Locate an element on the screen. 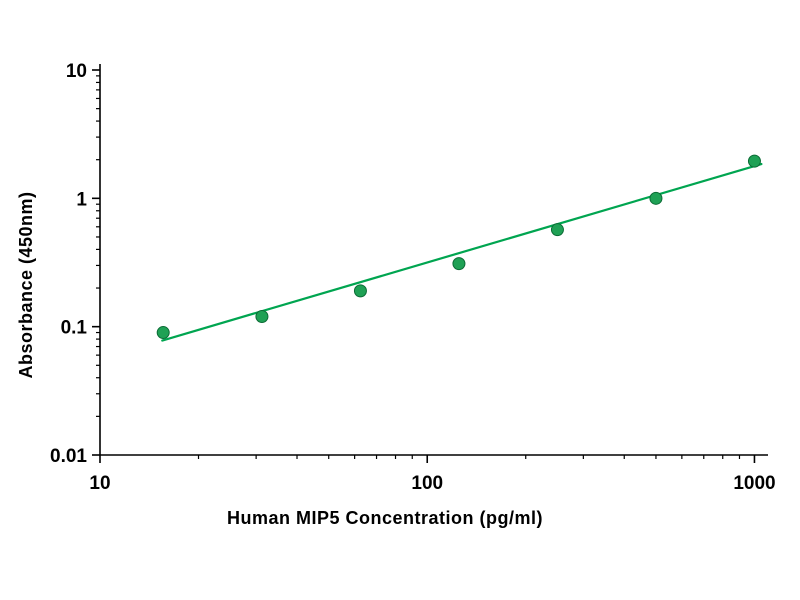 This screenshot has height=600, width=800. x-tick-label: 100 is located at coordinates (427, 483).